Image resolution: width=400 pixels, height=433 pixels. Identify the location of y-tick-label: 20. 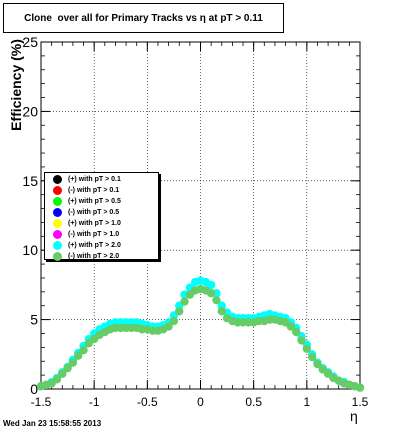
(30, 111).